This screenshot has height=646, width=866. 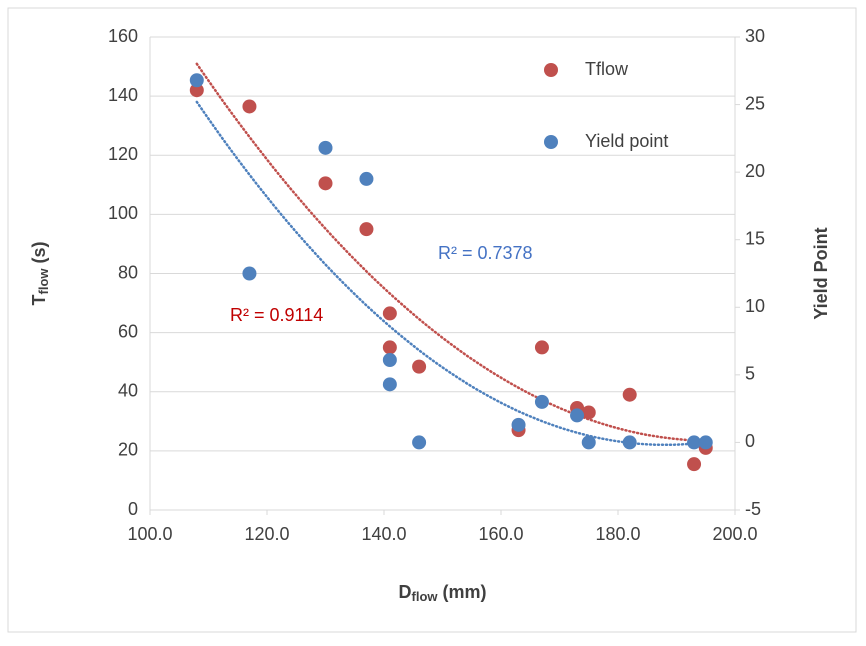 I want to click on legend-label: Tflow, so click(x=607, y=69).